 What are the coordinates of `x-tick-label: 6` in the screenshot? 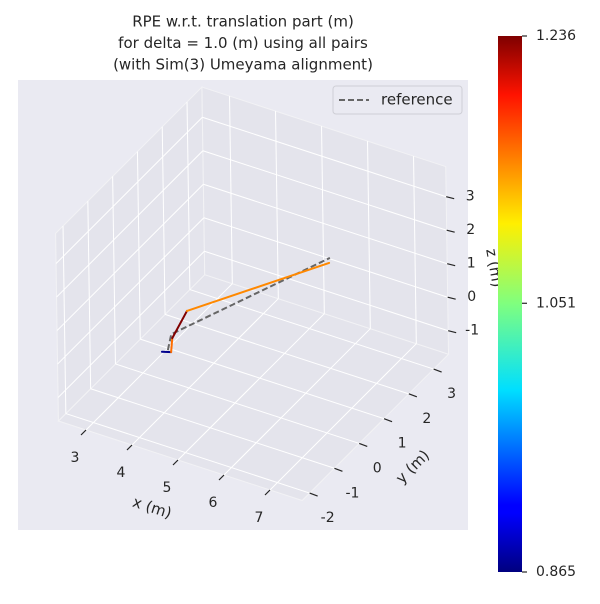 It's located at (213, 503).